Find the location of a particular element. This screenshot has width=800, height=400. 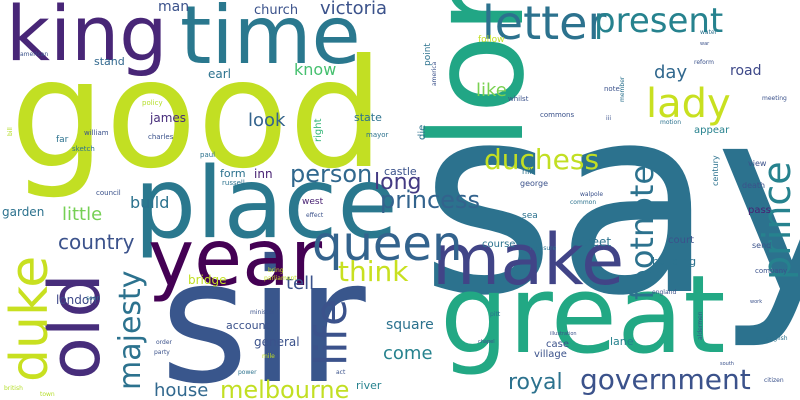

word: water is located at coordinates (709, 32).